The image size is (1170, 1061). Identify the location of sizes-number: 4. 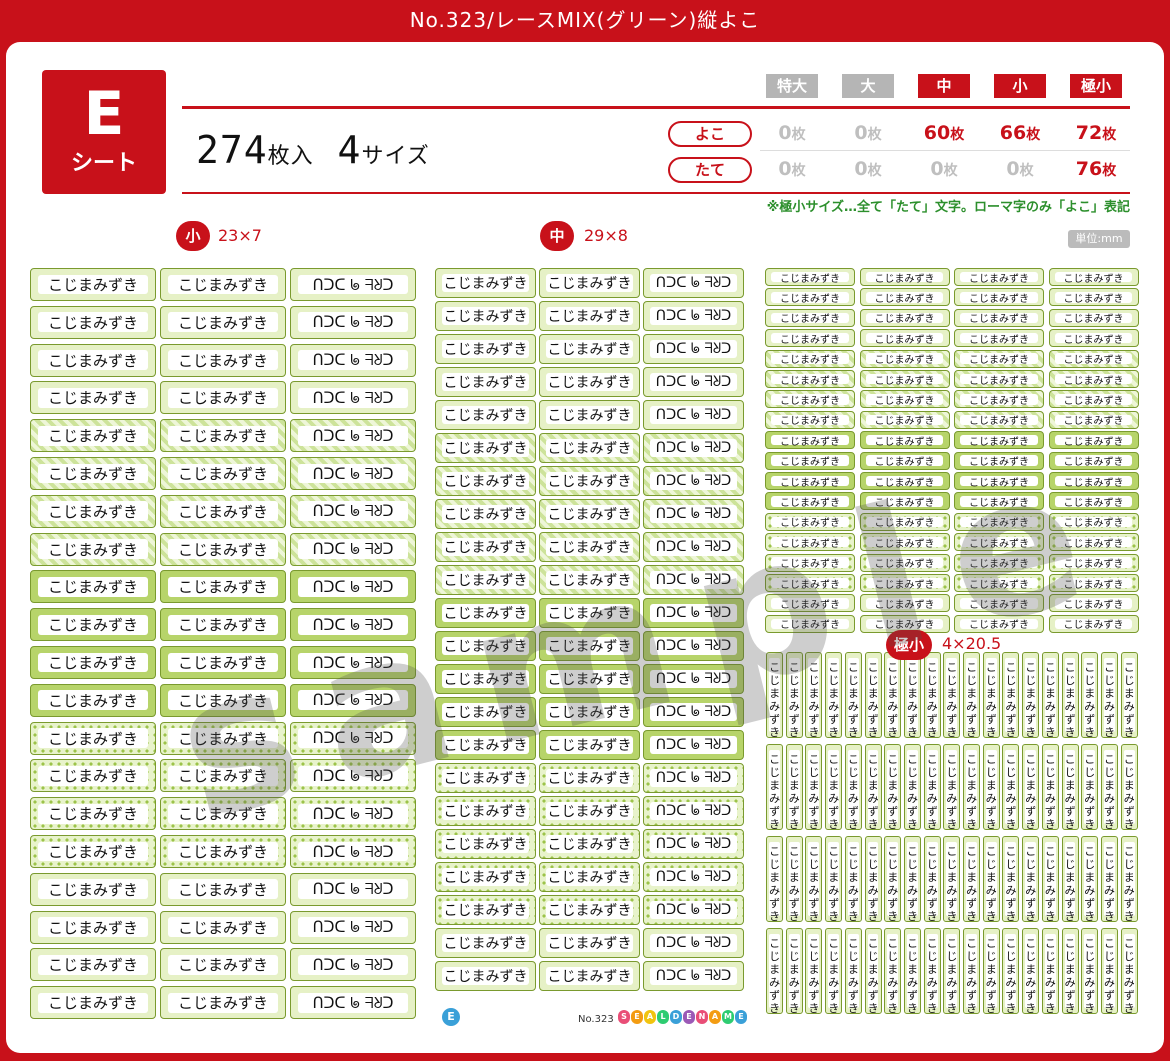
(349, 150).